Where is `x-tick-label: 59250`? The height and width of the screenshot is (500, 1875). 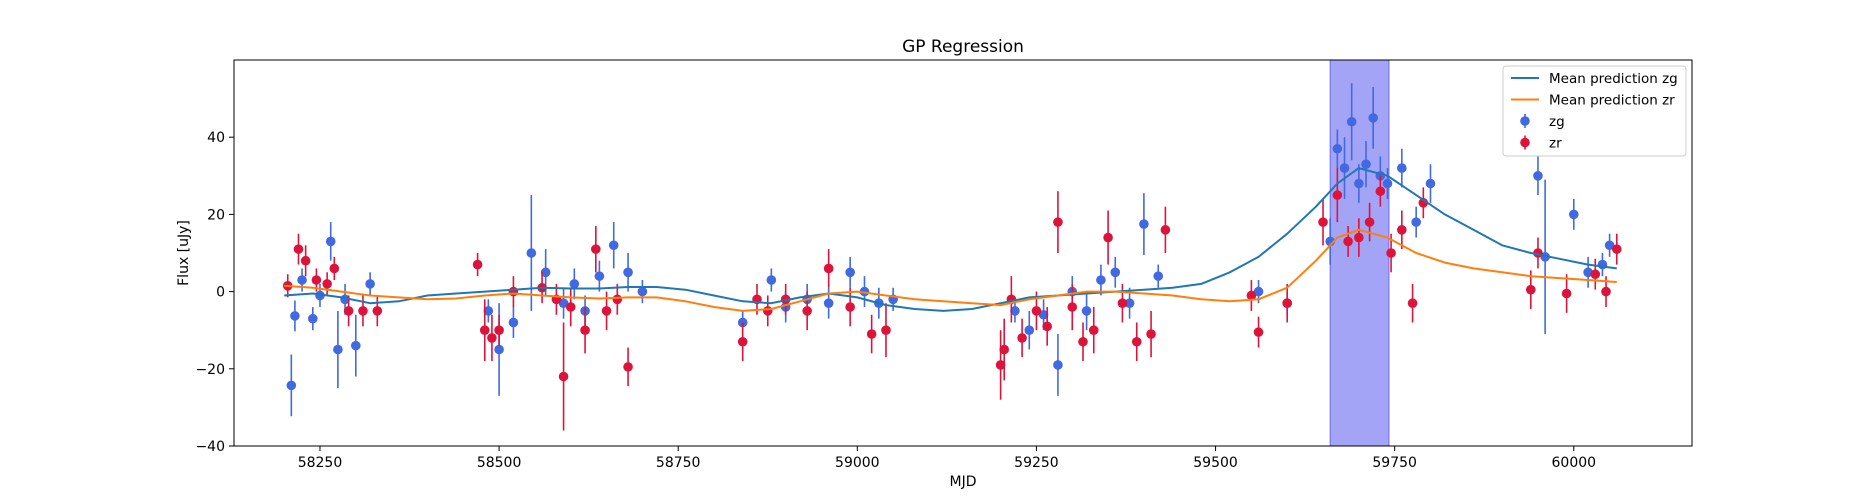 x-tick-label: 59250 is located at coordinates (1036, 463).